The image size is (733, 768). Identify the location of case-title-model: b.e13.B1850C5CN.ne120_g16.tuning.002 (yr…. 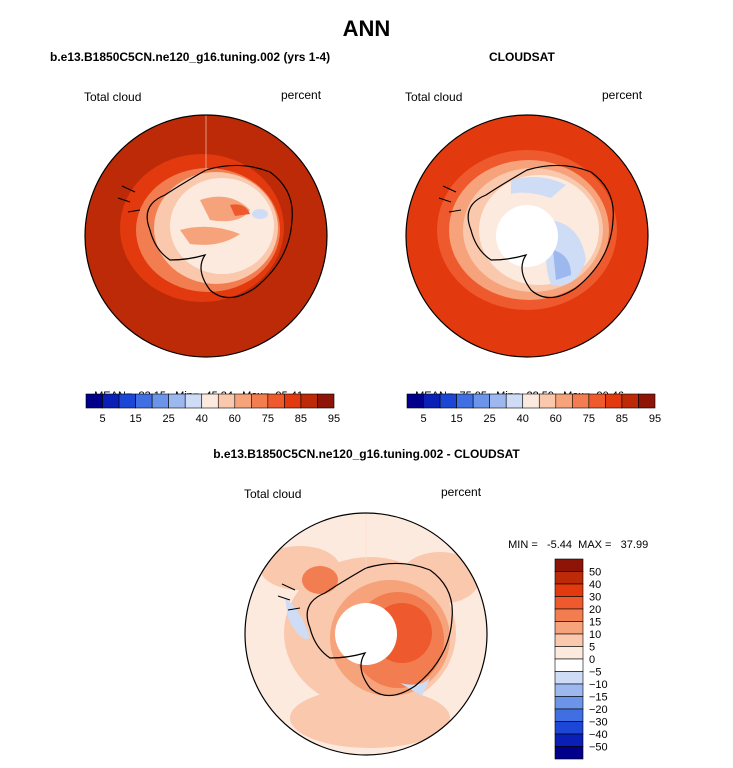
(190, 57).